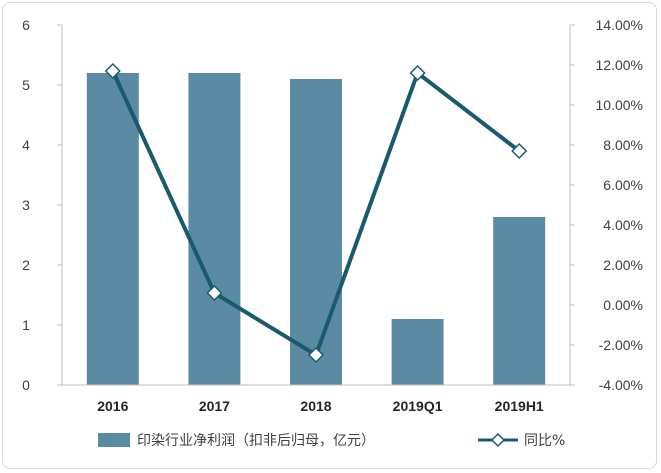 This screenshot has height=473, width=661. Describe the element at coordinates (619, 25) in the screenshot. I see `right-tick-label: 14.00%` at that location.